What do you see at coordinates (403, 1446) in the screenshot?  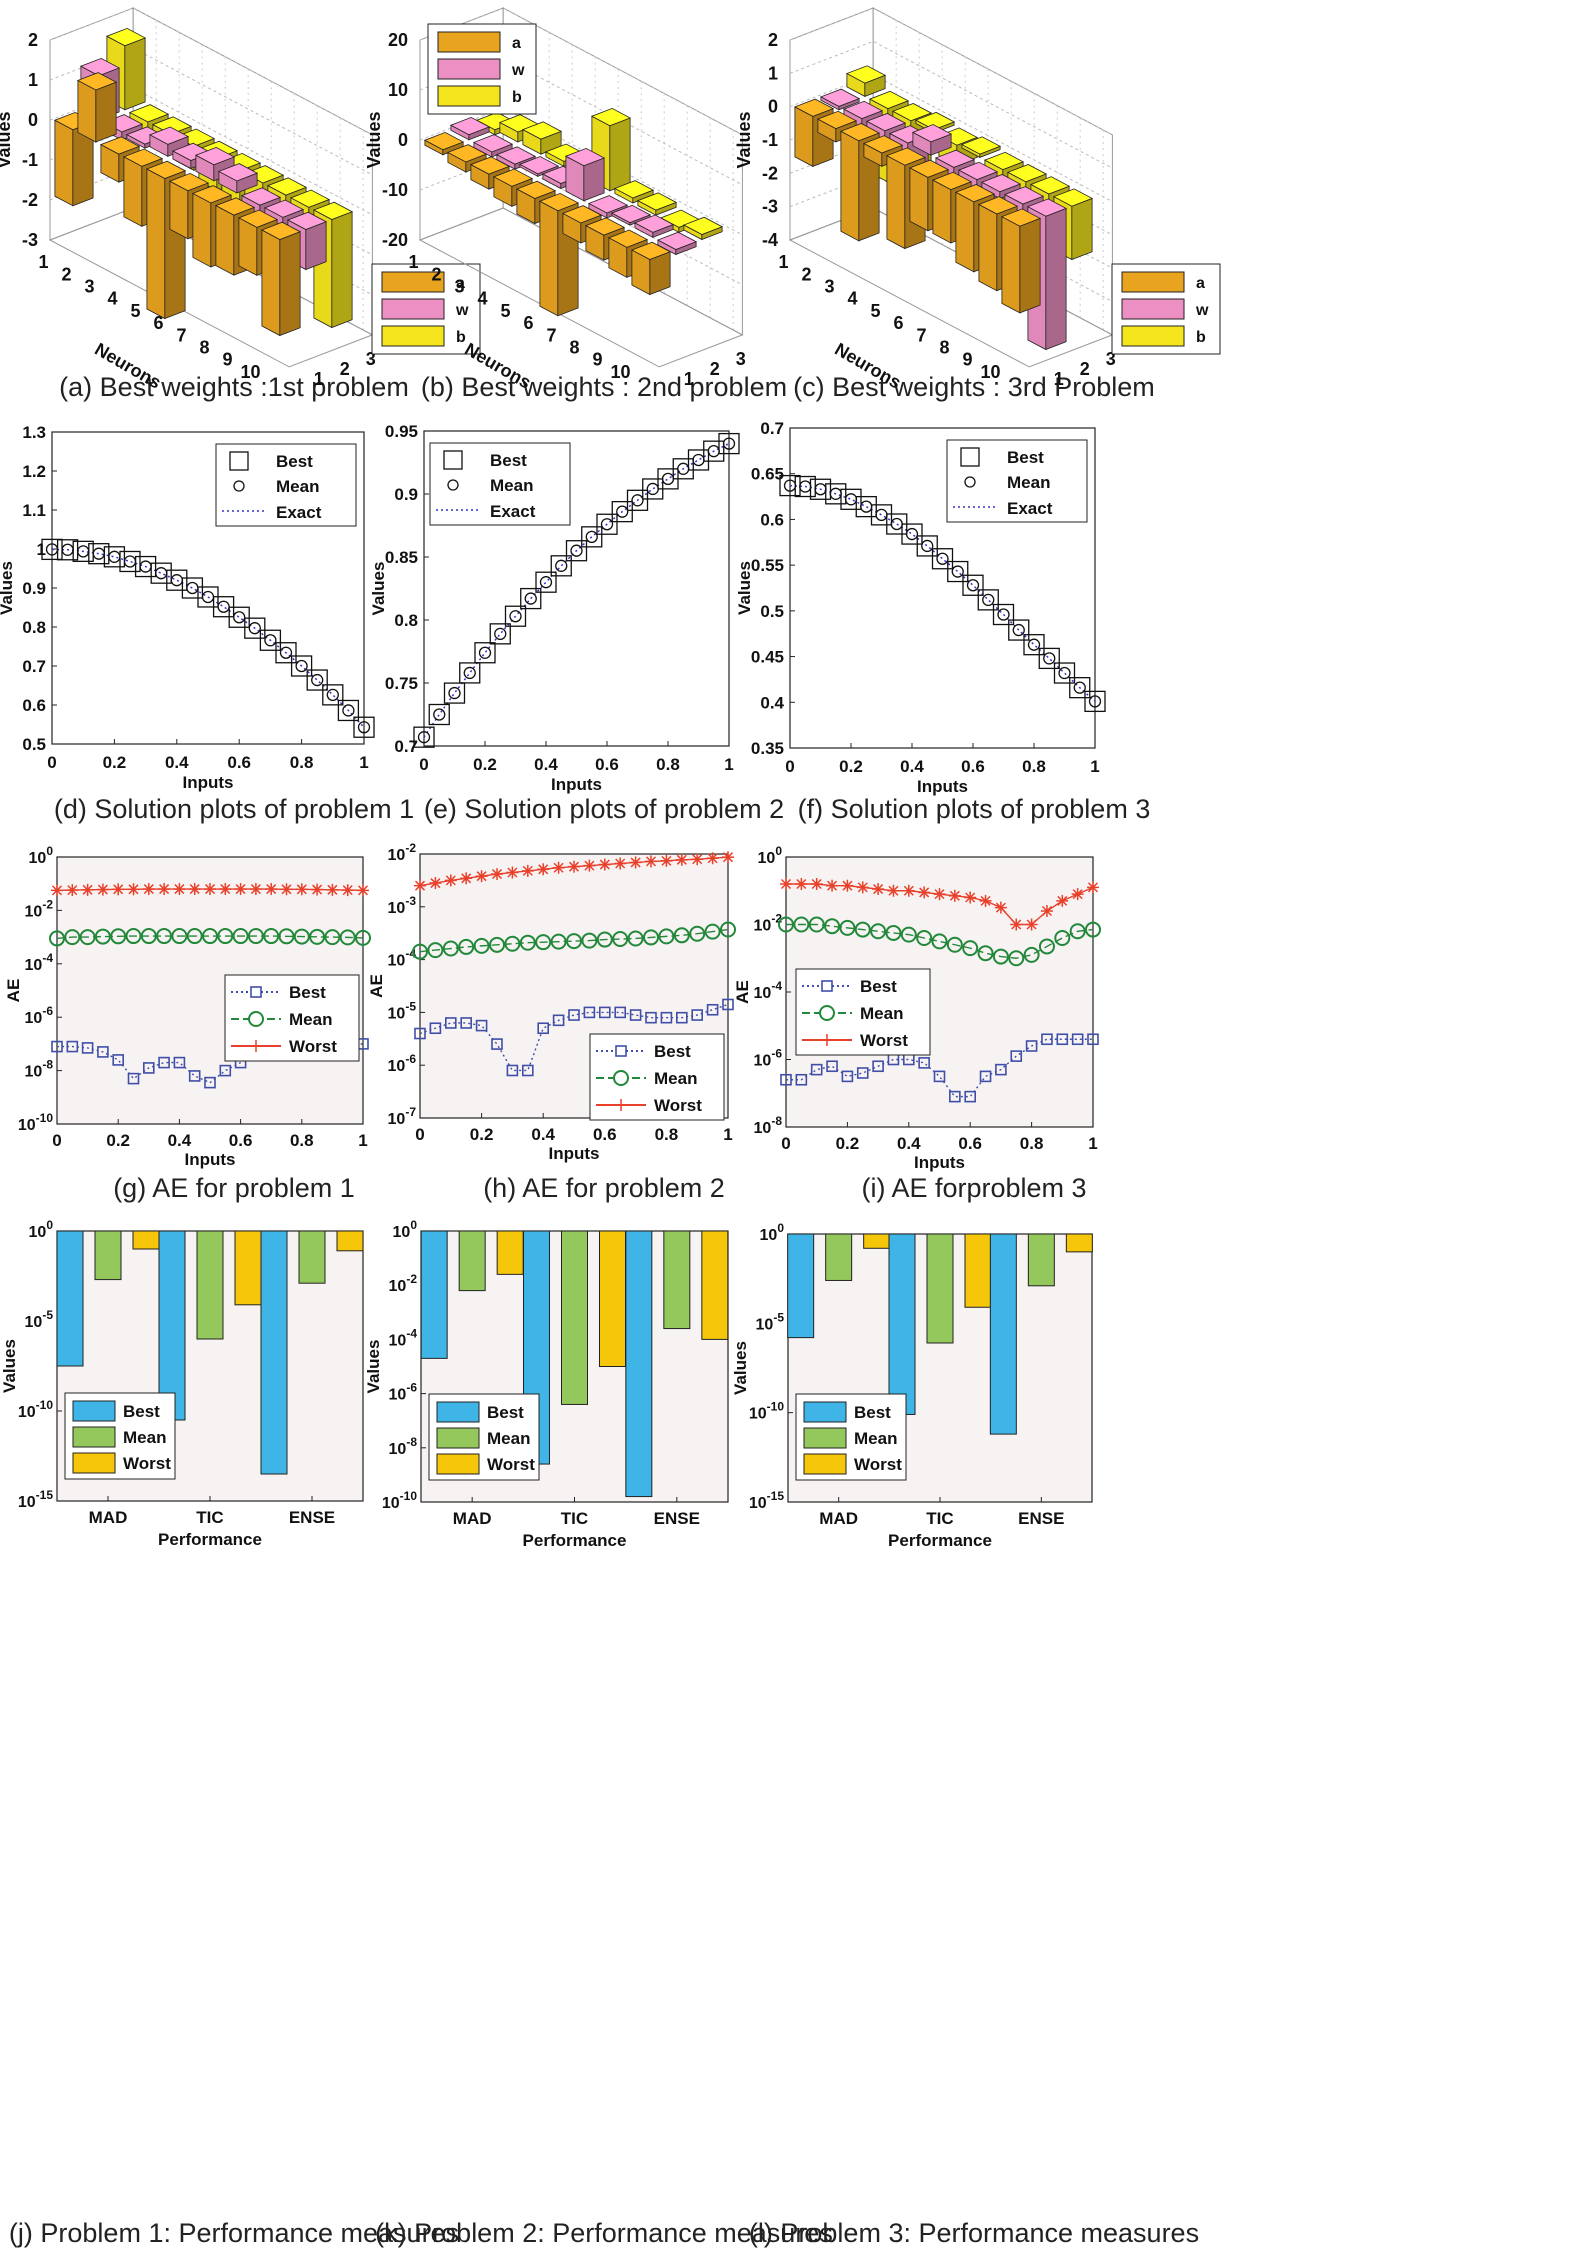 I see `y-tick-label: 10⁻⁸` at bounding box center [403, 1446].